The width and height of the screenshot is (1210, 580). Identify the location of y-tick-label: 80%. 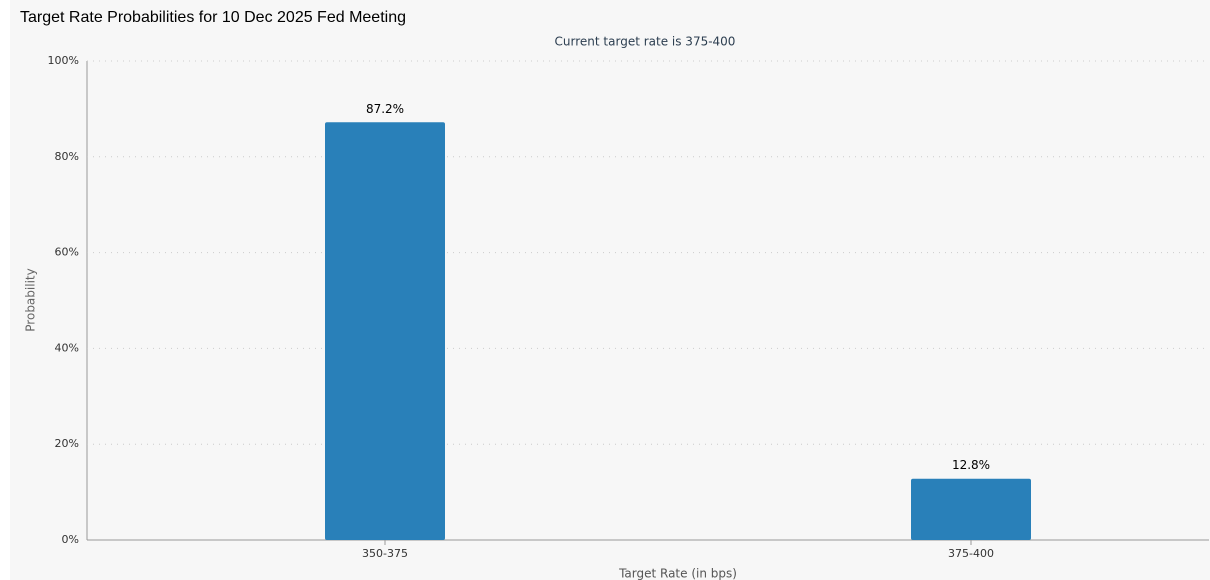
(67, 156).